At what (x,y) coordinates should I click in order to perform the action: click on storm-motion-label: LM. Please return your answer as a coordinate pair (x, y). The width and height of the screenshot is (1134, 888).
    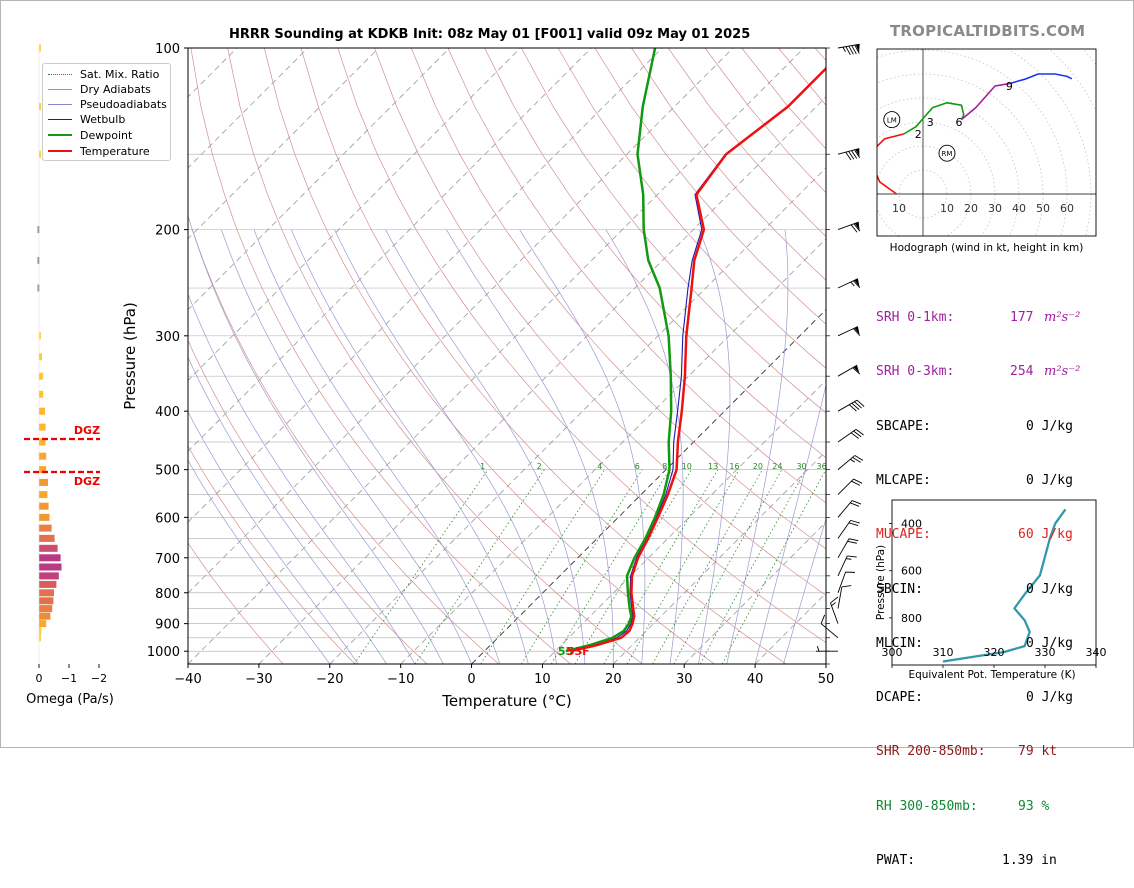
    Looking at the image, I should click on (892, 121).